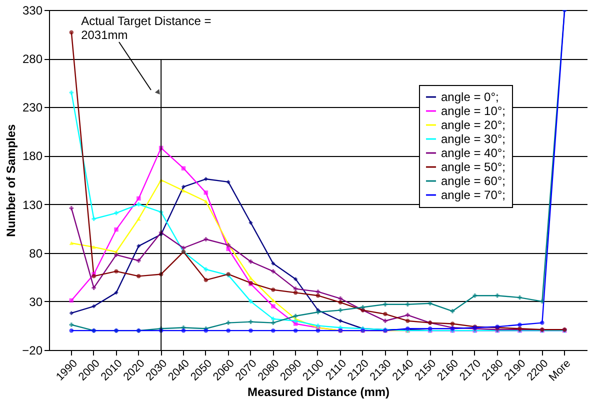 Image resolution: width=589 pixels, height=402 pixels. I want to click on legend-label: angle = 10°;, so click(473, 111).